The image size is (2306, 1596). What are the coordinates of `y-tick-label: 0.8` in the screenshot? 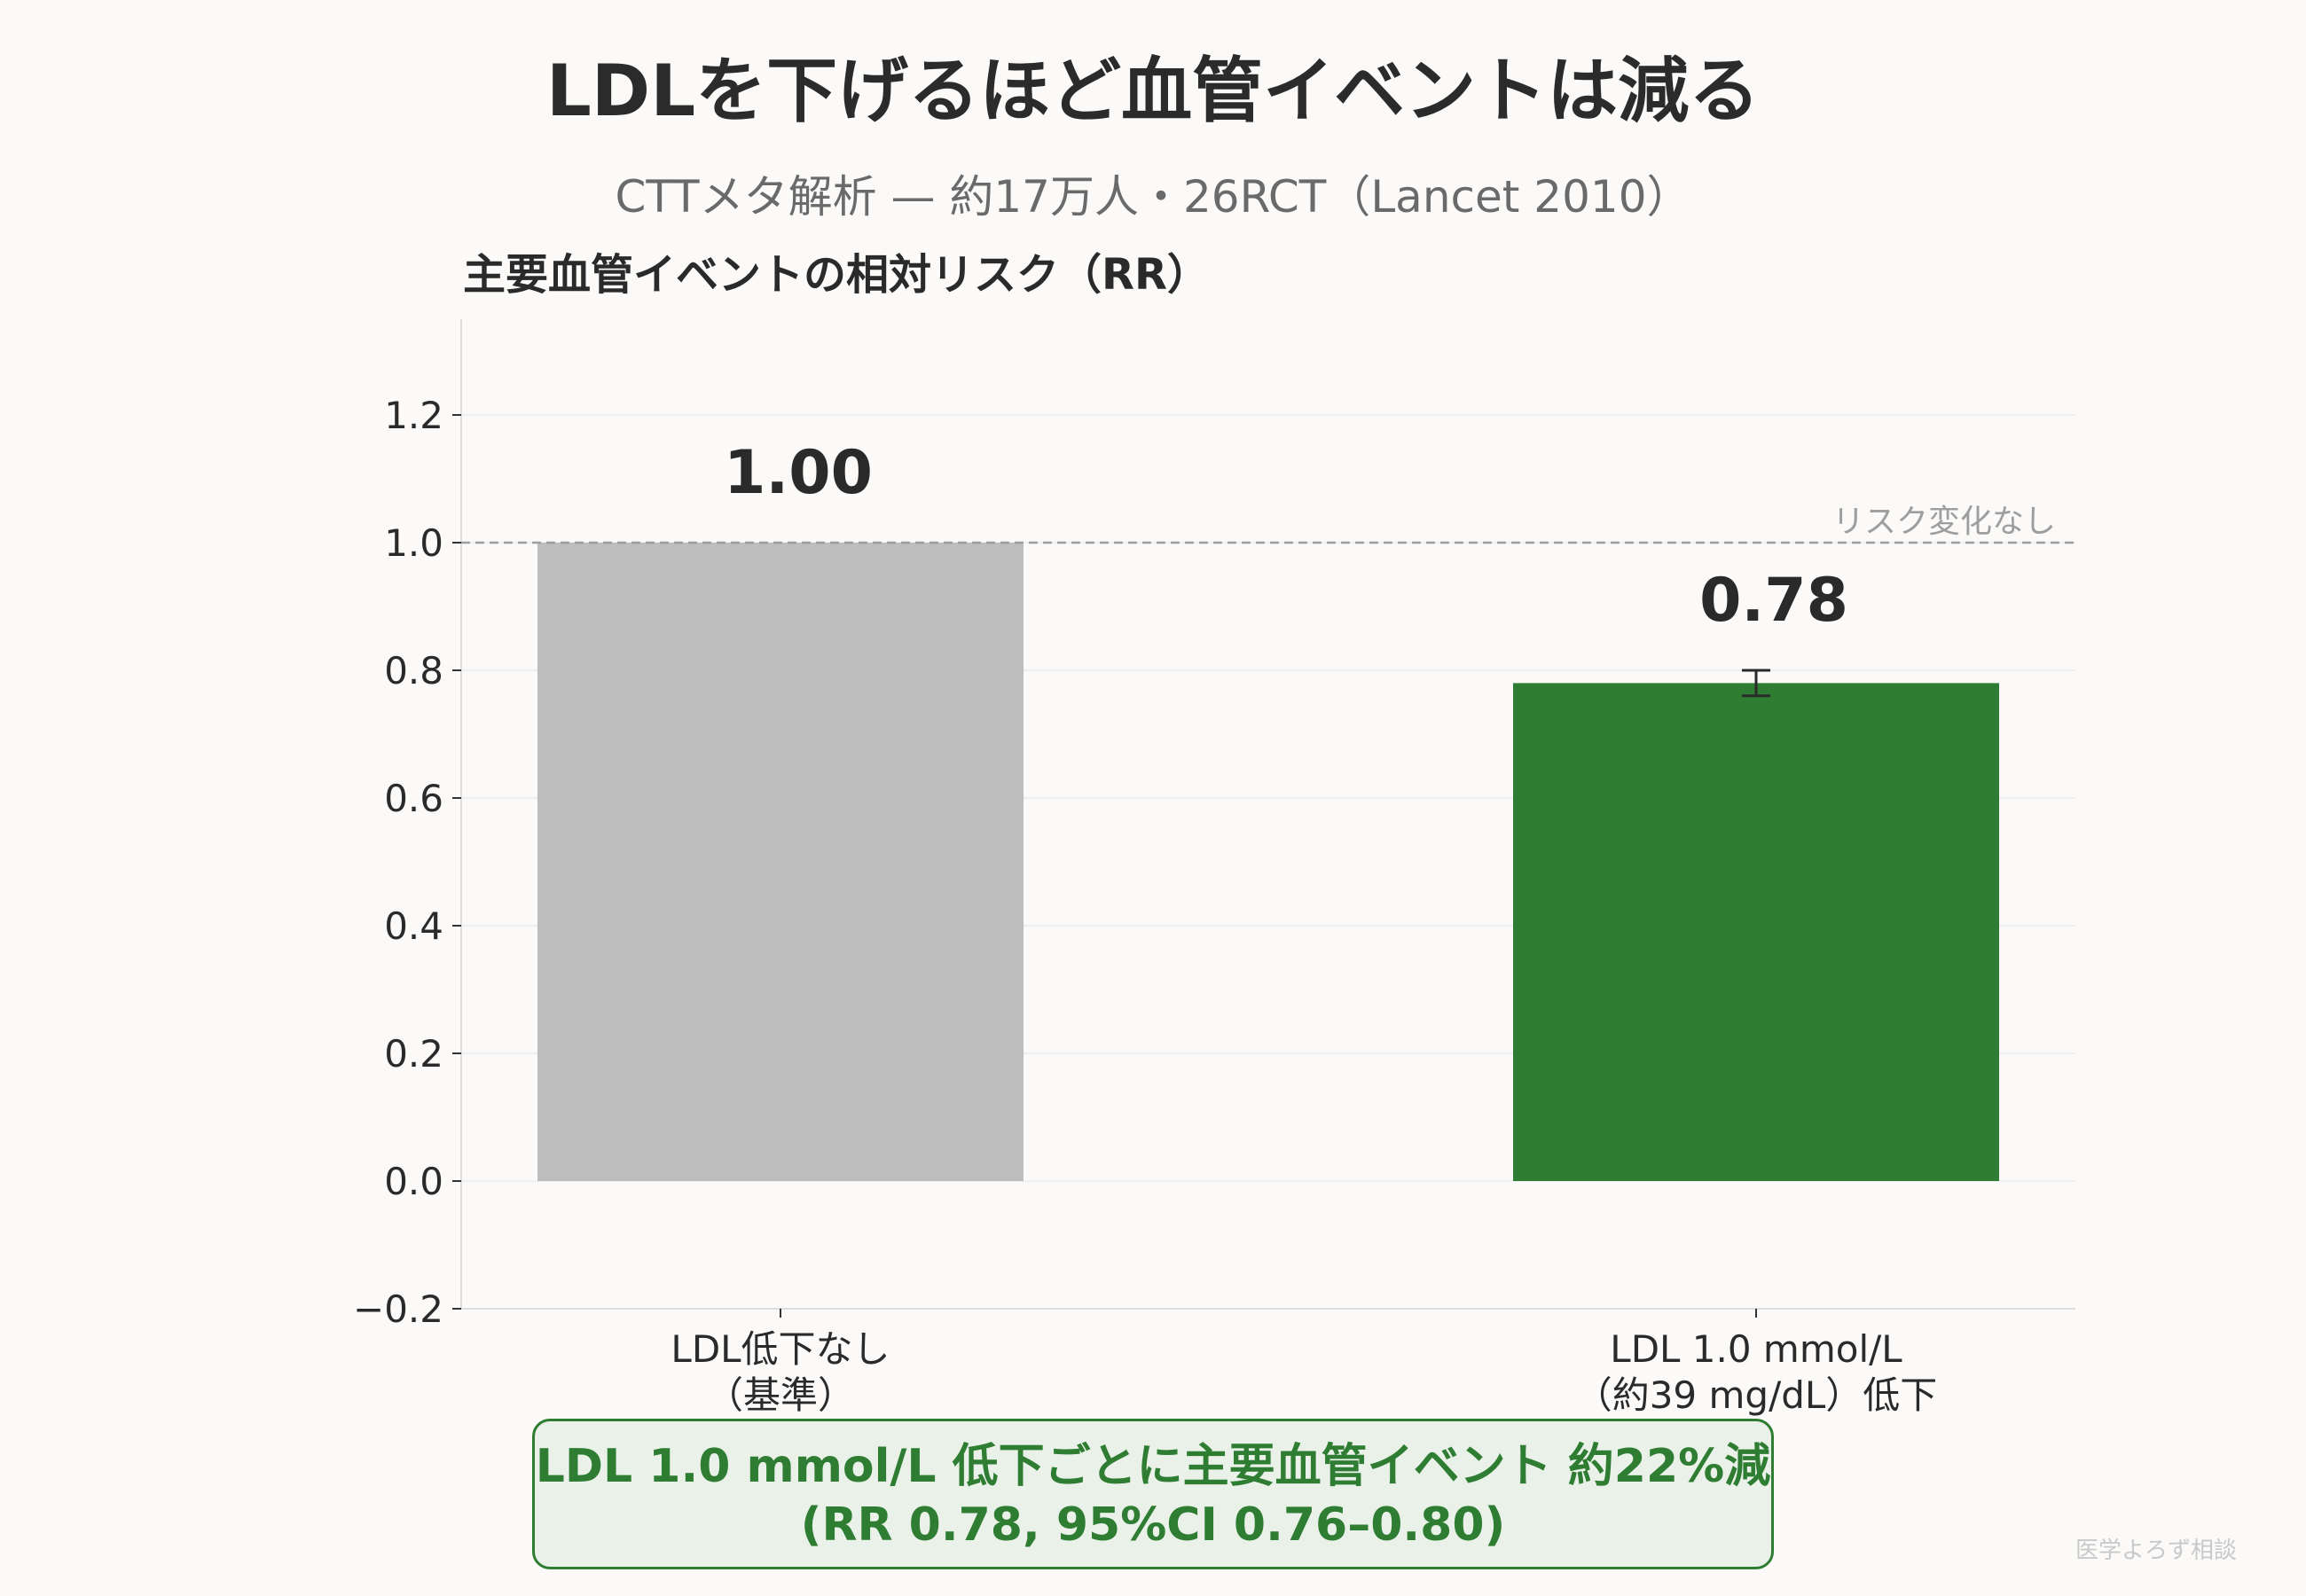 It's located at (413, 670).